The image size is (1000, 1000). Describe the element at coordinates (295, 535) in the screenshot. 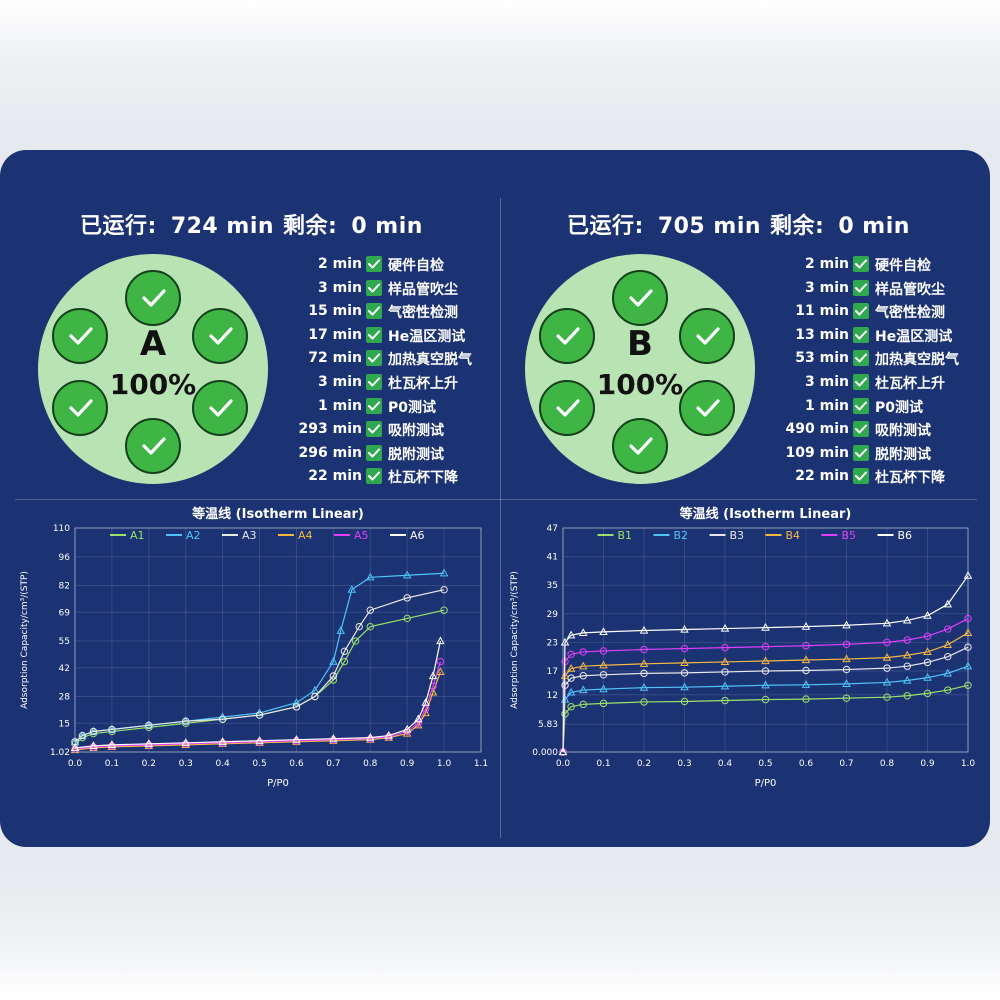

I see `legend-item: A4` at that location.